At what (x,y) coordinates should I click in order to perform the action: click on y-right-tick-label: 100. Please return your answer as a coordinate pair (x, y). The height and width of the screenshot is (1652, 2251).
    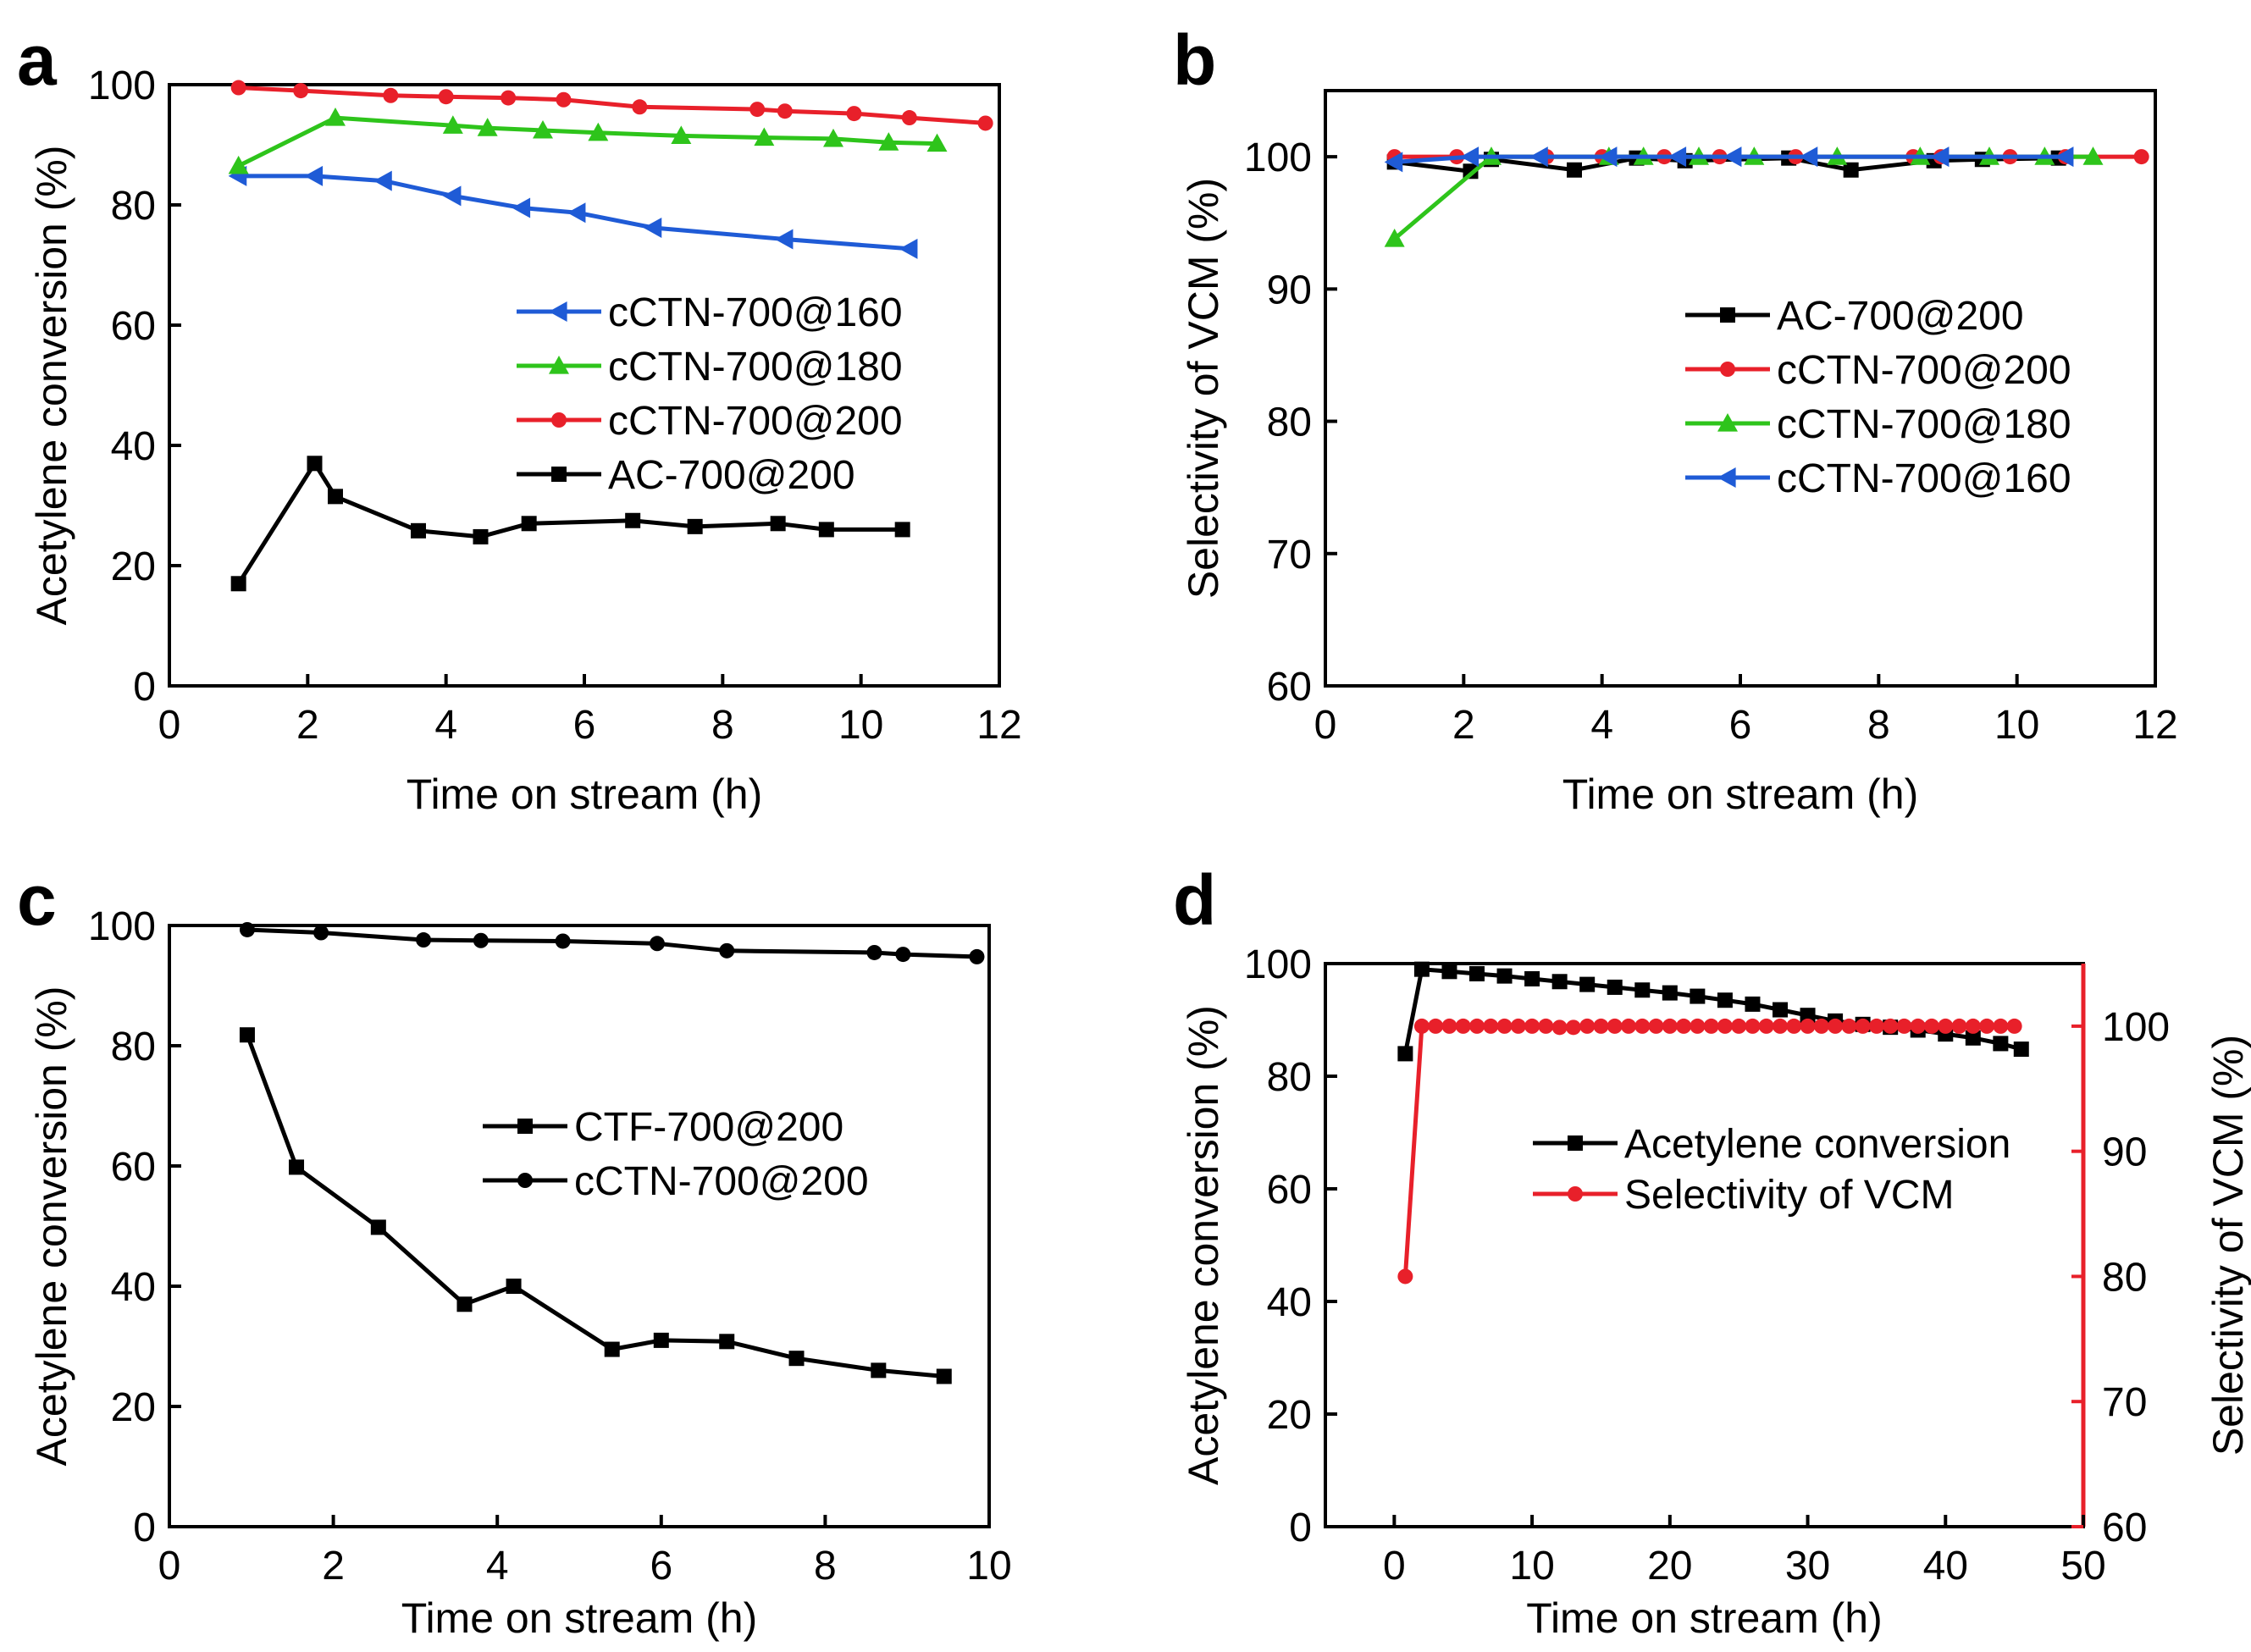
    Looking at the image, I should click on (2136, 1027).